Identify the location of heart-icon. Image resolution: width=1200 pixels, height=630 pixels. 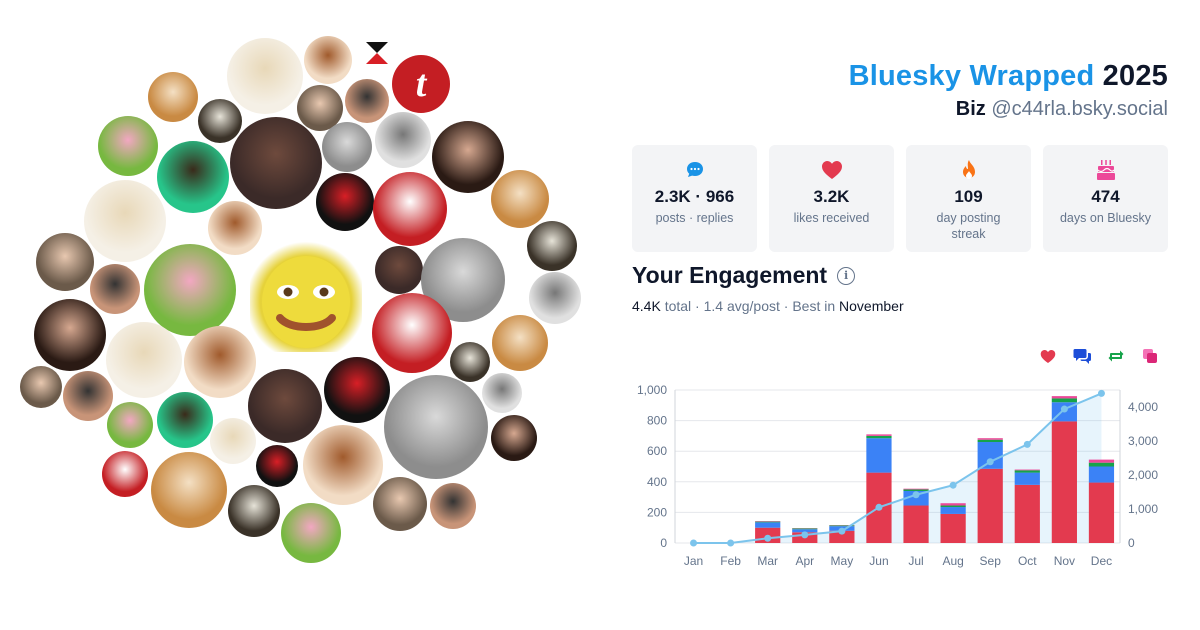
(1048, 356).